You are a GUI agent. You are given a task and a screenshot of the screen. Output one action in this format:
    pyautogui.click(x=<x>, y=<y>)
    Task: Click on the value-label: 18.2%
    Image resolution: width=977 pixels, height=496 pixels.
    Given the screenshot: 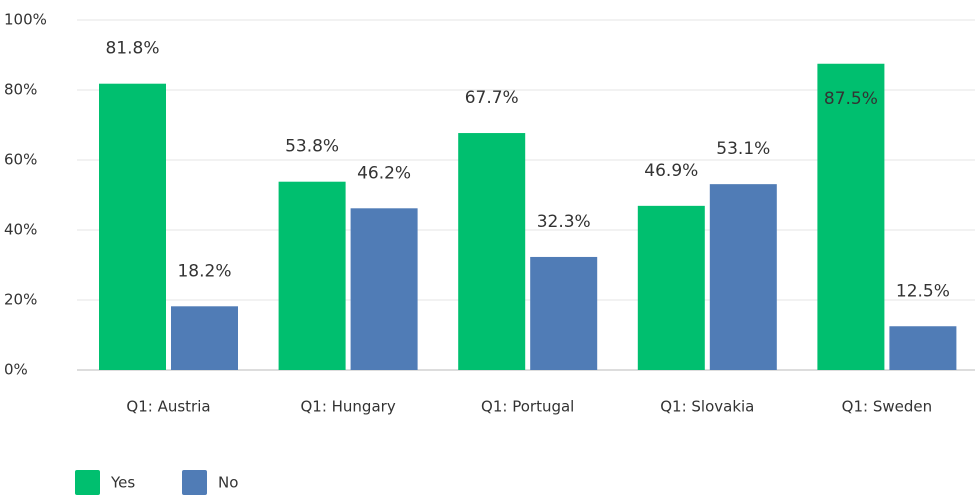 What is the action you would take?
    pyautogui.click(x=204, y=271)
    